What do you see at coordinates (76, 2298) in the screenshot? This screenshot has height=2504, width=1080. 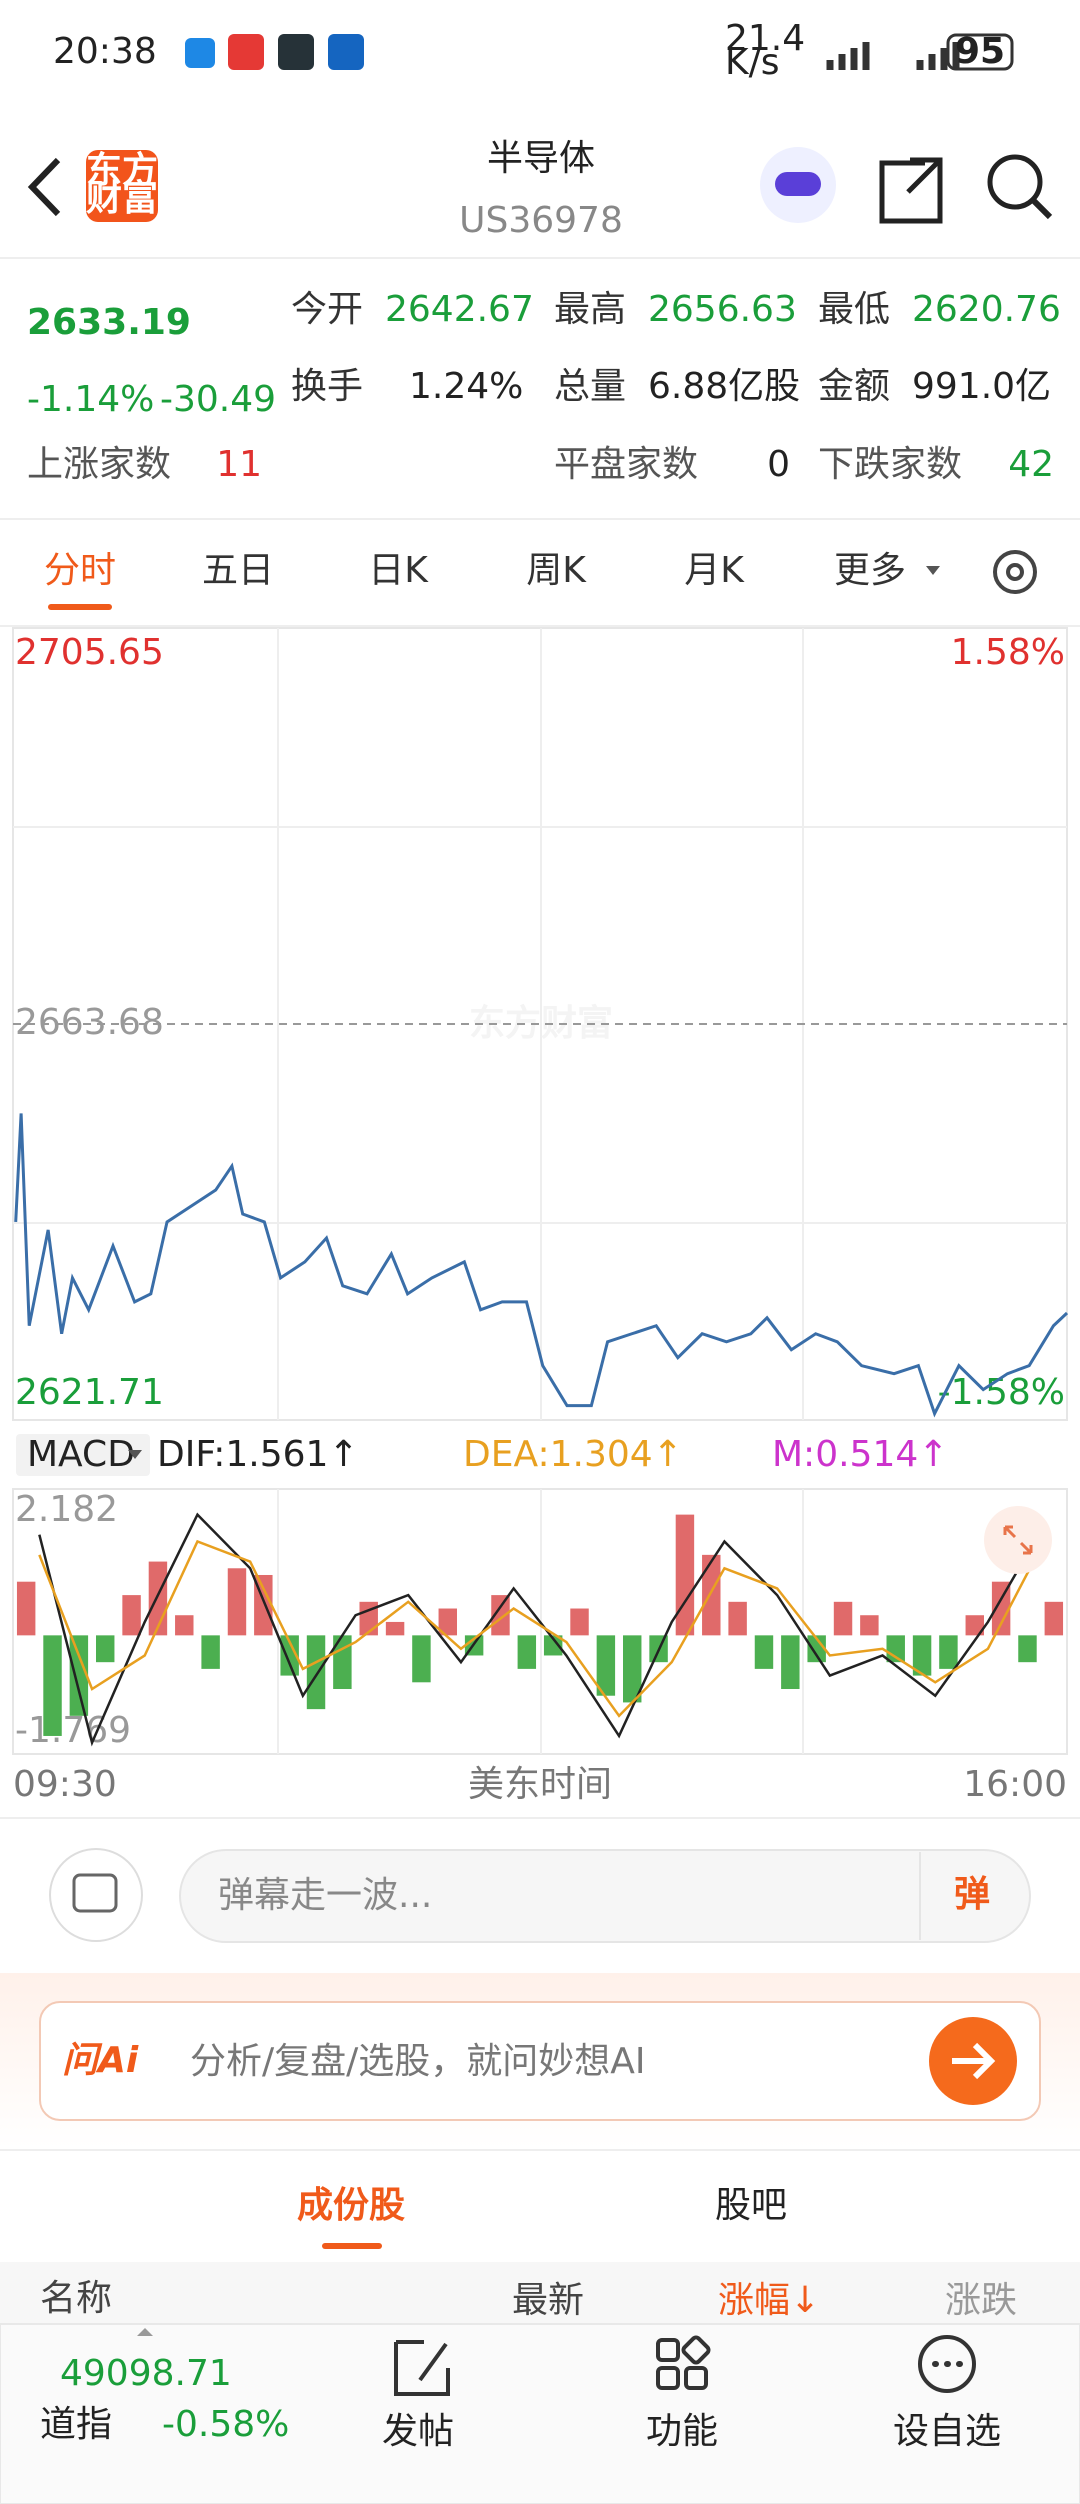 I see `column-header: 名称` at bounding box center [76, 2298].